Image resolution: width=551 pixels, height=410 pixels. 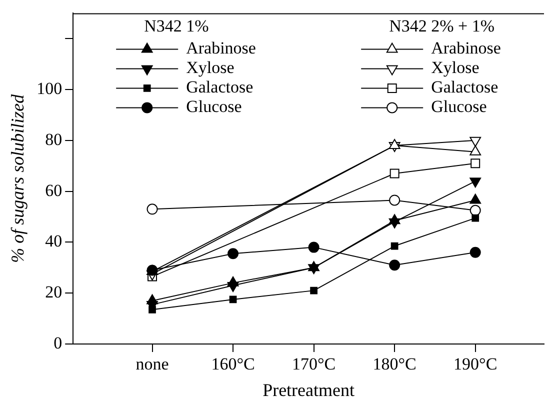 I want to click on x-tick-label: 160°C, so click(x=233, y=364).